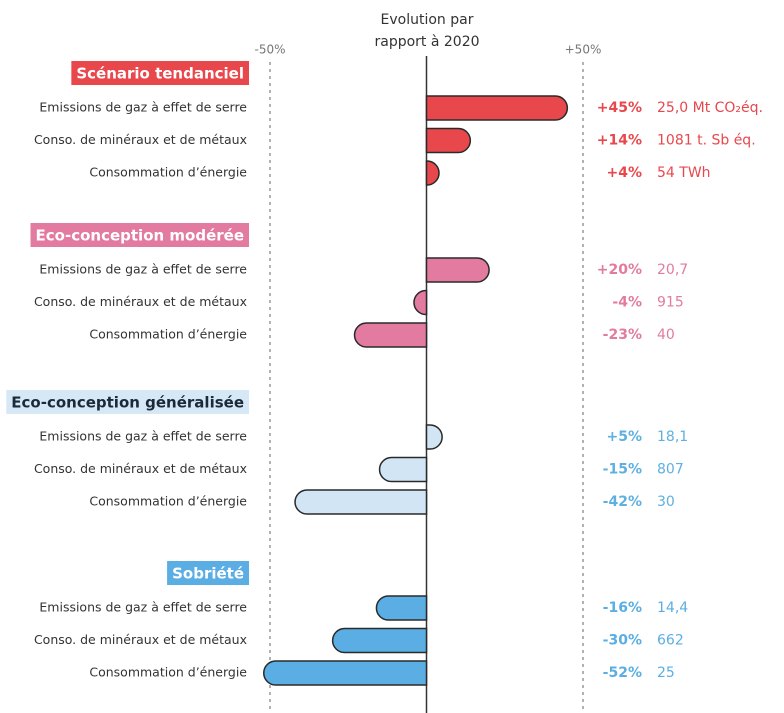 Image resolution: width=784 pixels, height=713 pixels. What do you see at coordinates (622, 502) in the screenshot?
I see `value-label: -42%` at bounding box center [622, 502].